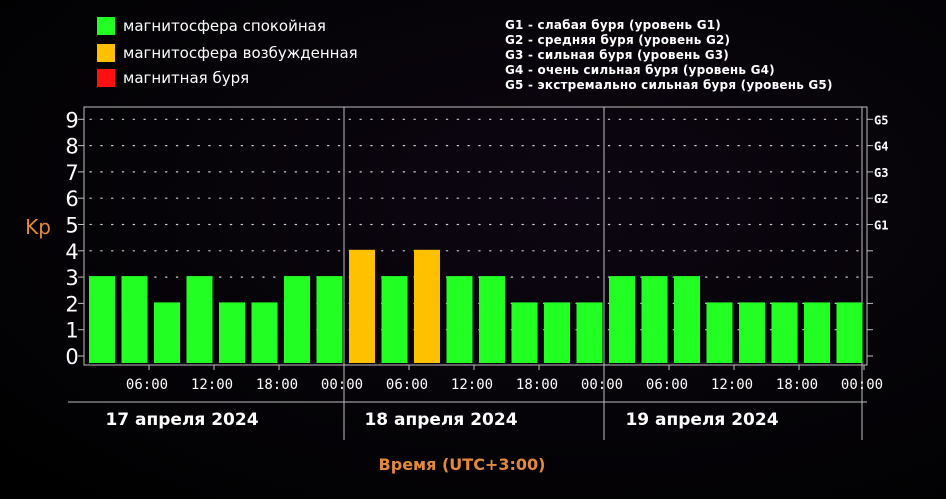 This screenshot has height=499, width=946. Describe the element at coordinates (106, 53) in the screenshot. I see `legend-swatch-active` at that location.